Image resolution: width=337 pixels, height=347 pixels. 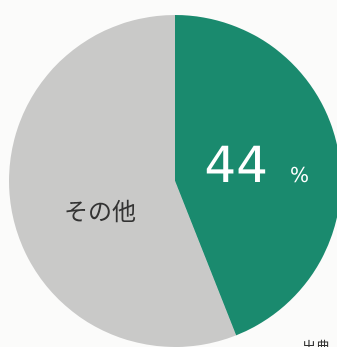 What do you see at coordinates (299, 175) in the screenshot?
I see `slice-unit-label: %` at bounding box center [299, 175].